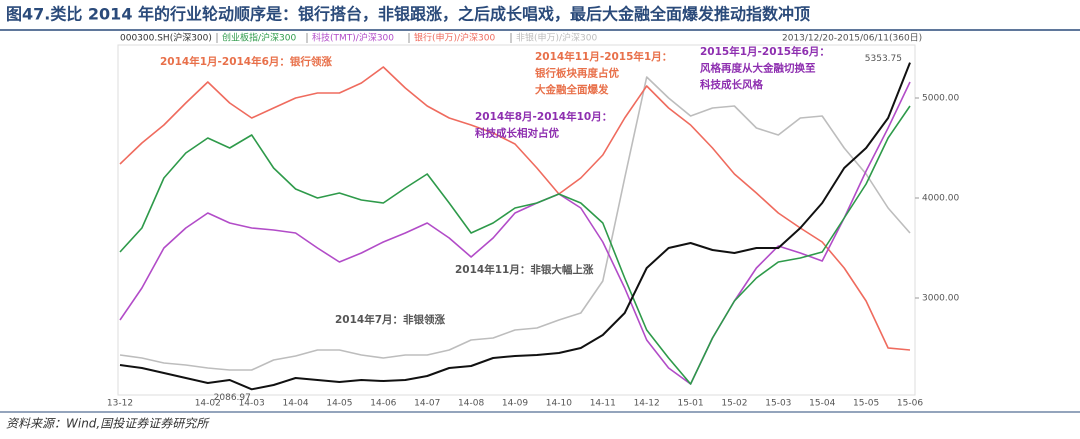  Describe the element at coordinates (731, 84) in the screenshot. I see `annotation: 科技成长风格` at that location.